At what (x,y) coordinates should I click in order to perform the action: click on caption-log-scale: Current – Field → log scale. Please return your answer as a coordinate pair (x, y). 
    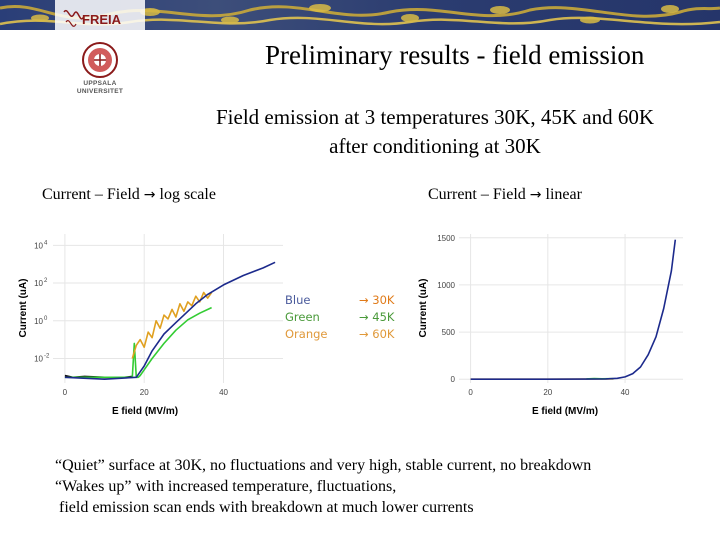
    Looking at the image, I should click on (129, 195).